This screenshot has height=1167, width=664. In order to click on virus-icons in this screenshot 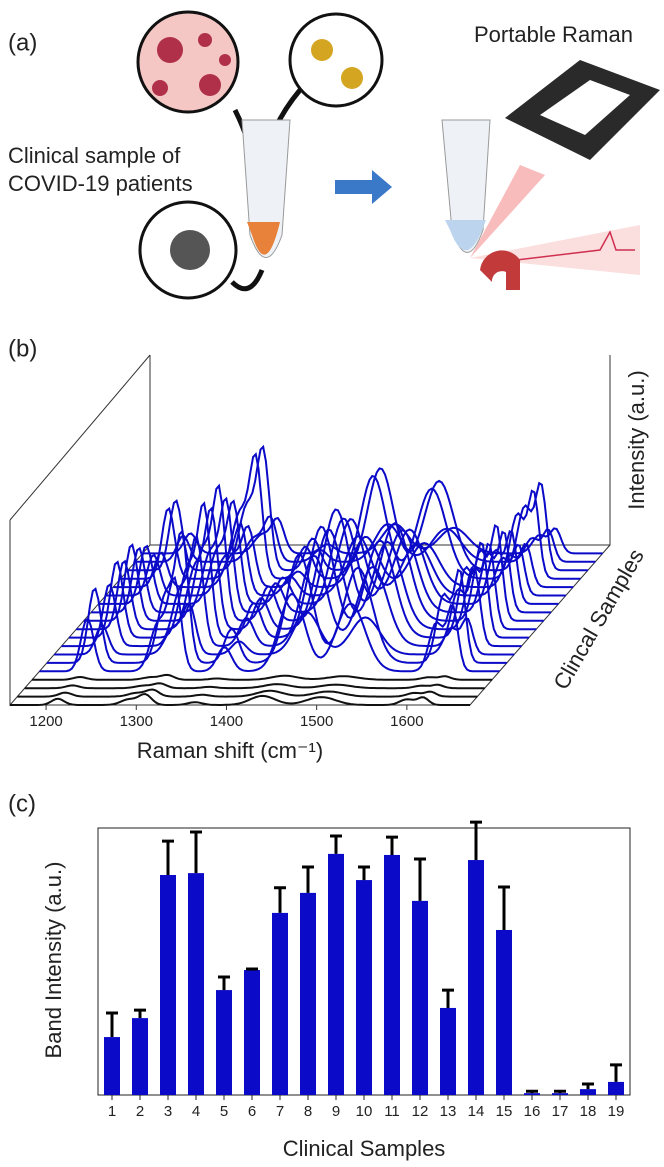, I will do `click(191, 64)`.